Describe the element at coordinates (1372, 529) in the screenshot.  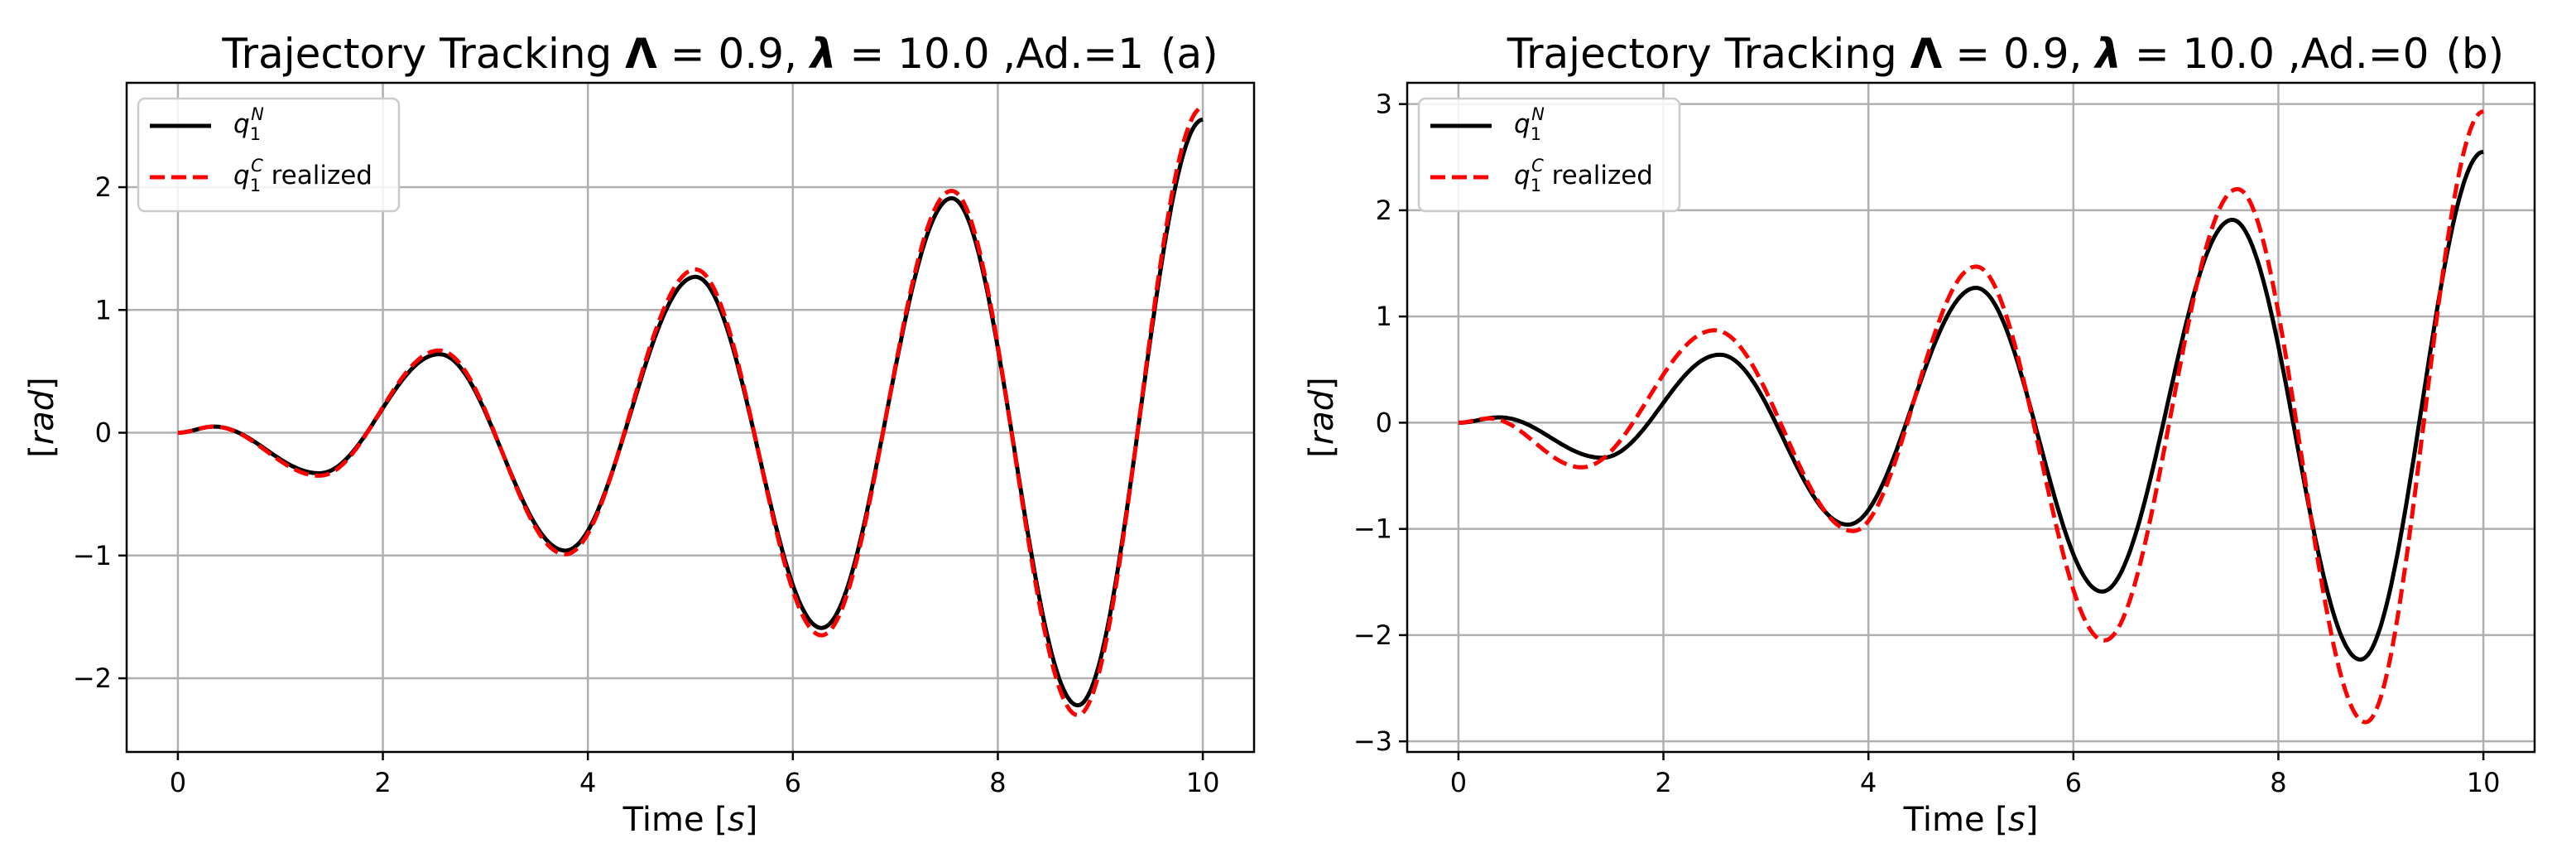
I see `panel-b-y-tick-label--1: −1` at that location.